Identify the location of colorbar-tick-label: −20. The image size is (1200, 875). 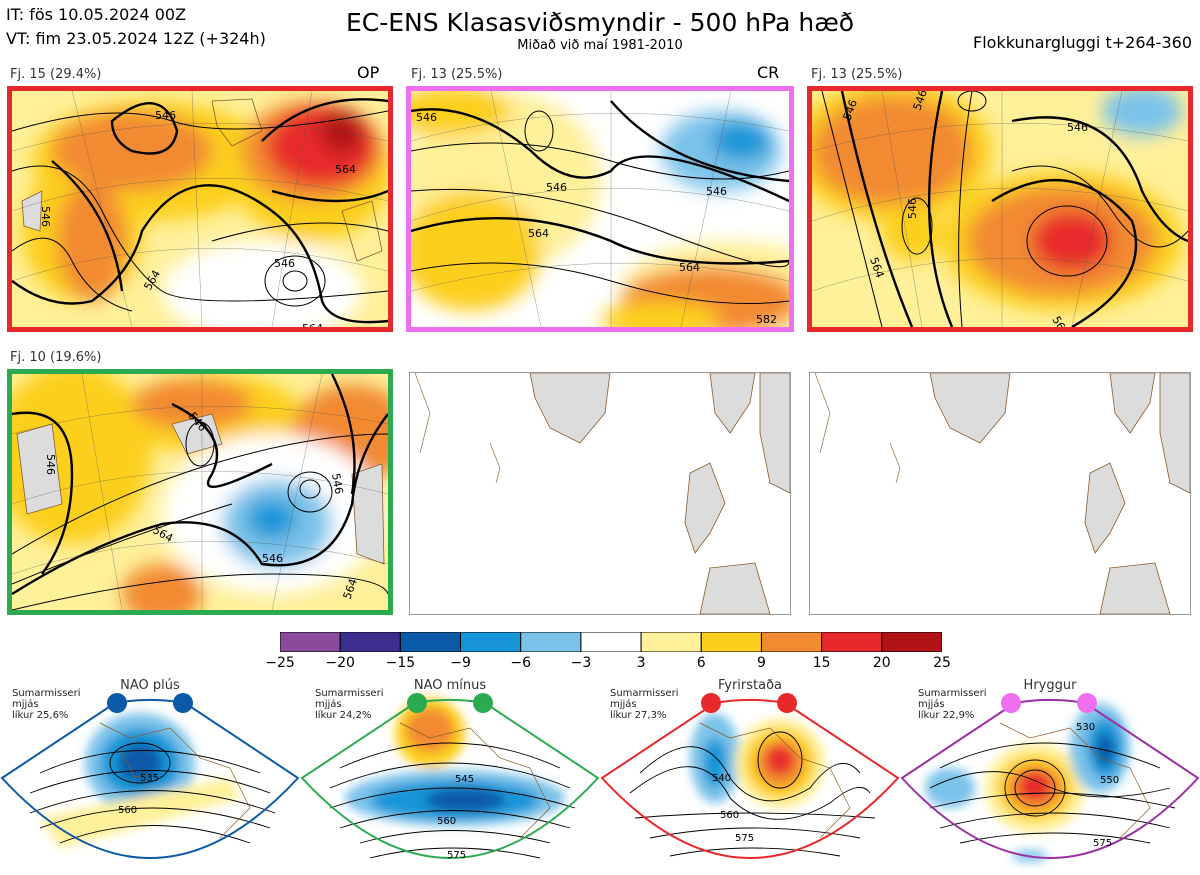
(340, 663).